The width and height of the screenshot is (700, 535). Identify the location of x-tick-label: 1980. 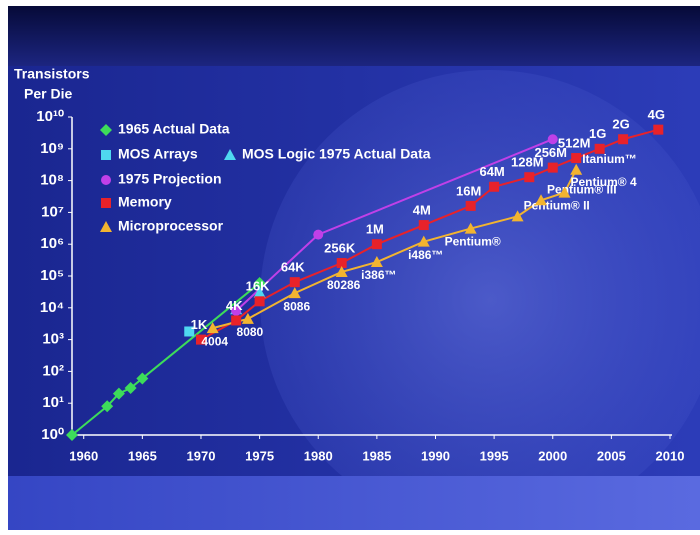
(318, 455).